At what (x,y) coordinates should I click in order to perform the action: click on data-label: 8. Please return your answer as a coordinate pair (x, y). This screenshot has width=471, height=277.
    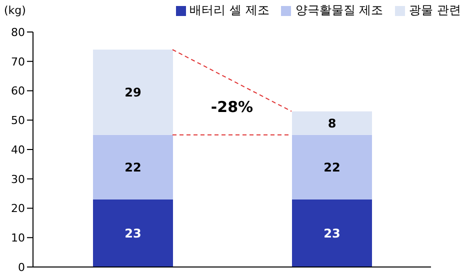
    Looking at the image, I should click on (332, 123).